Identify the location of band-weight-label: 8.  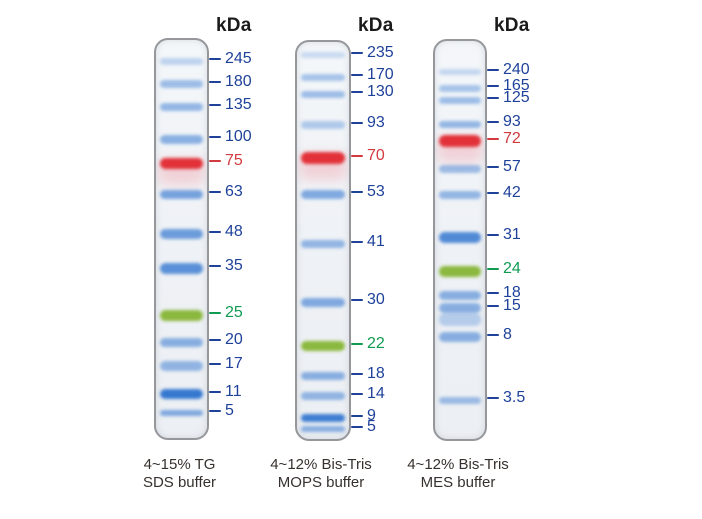
(507, 334).